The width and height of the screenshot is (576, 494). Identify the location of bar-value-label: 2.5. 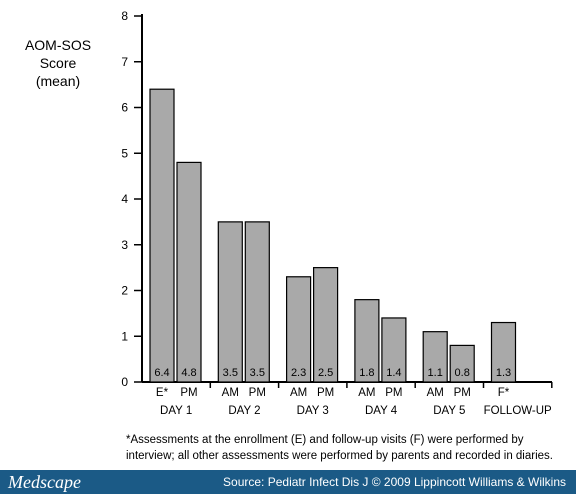
(325, 373).